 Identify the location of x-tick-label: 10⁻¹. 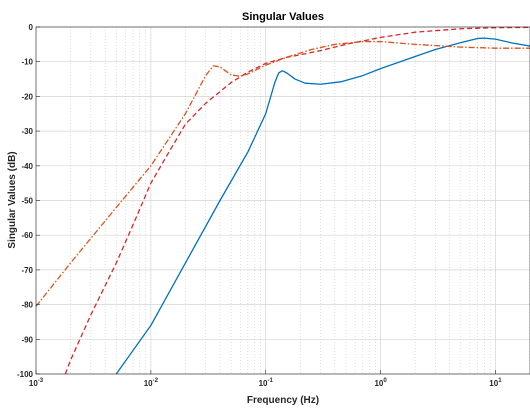
(266, 383).